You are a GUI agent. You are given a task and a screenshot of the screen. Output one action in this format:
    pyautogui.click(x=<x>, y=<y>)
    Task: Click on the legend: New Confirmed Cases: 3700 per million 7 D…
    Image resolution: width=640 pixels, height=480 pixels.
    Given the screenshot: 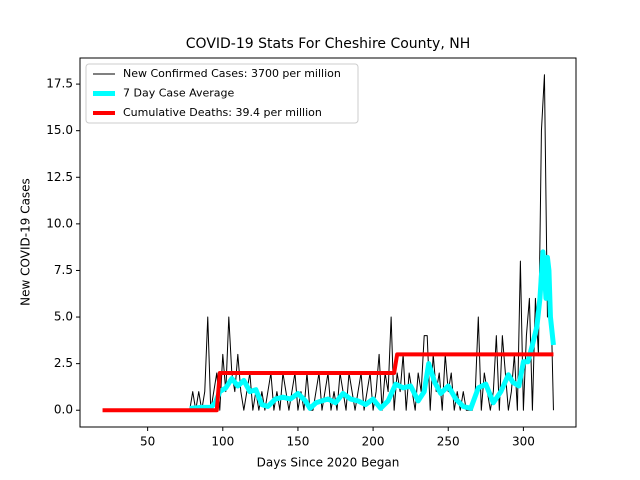 What is the action you would take?
    pyautogui.click(x=222, y=93)
    